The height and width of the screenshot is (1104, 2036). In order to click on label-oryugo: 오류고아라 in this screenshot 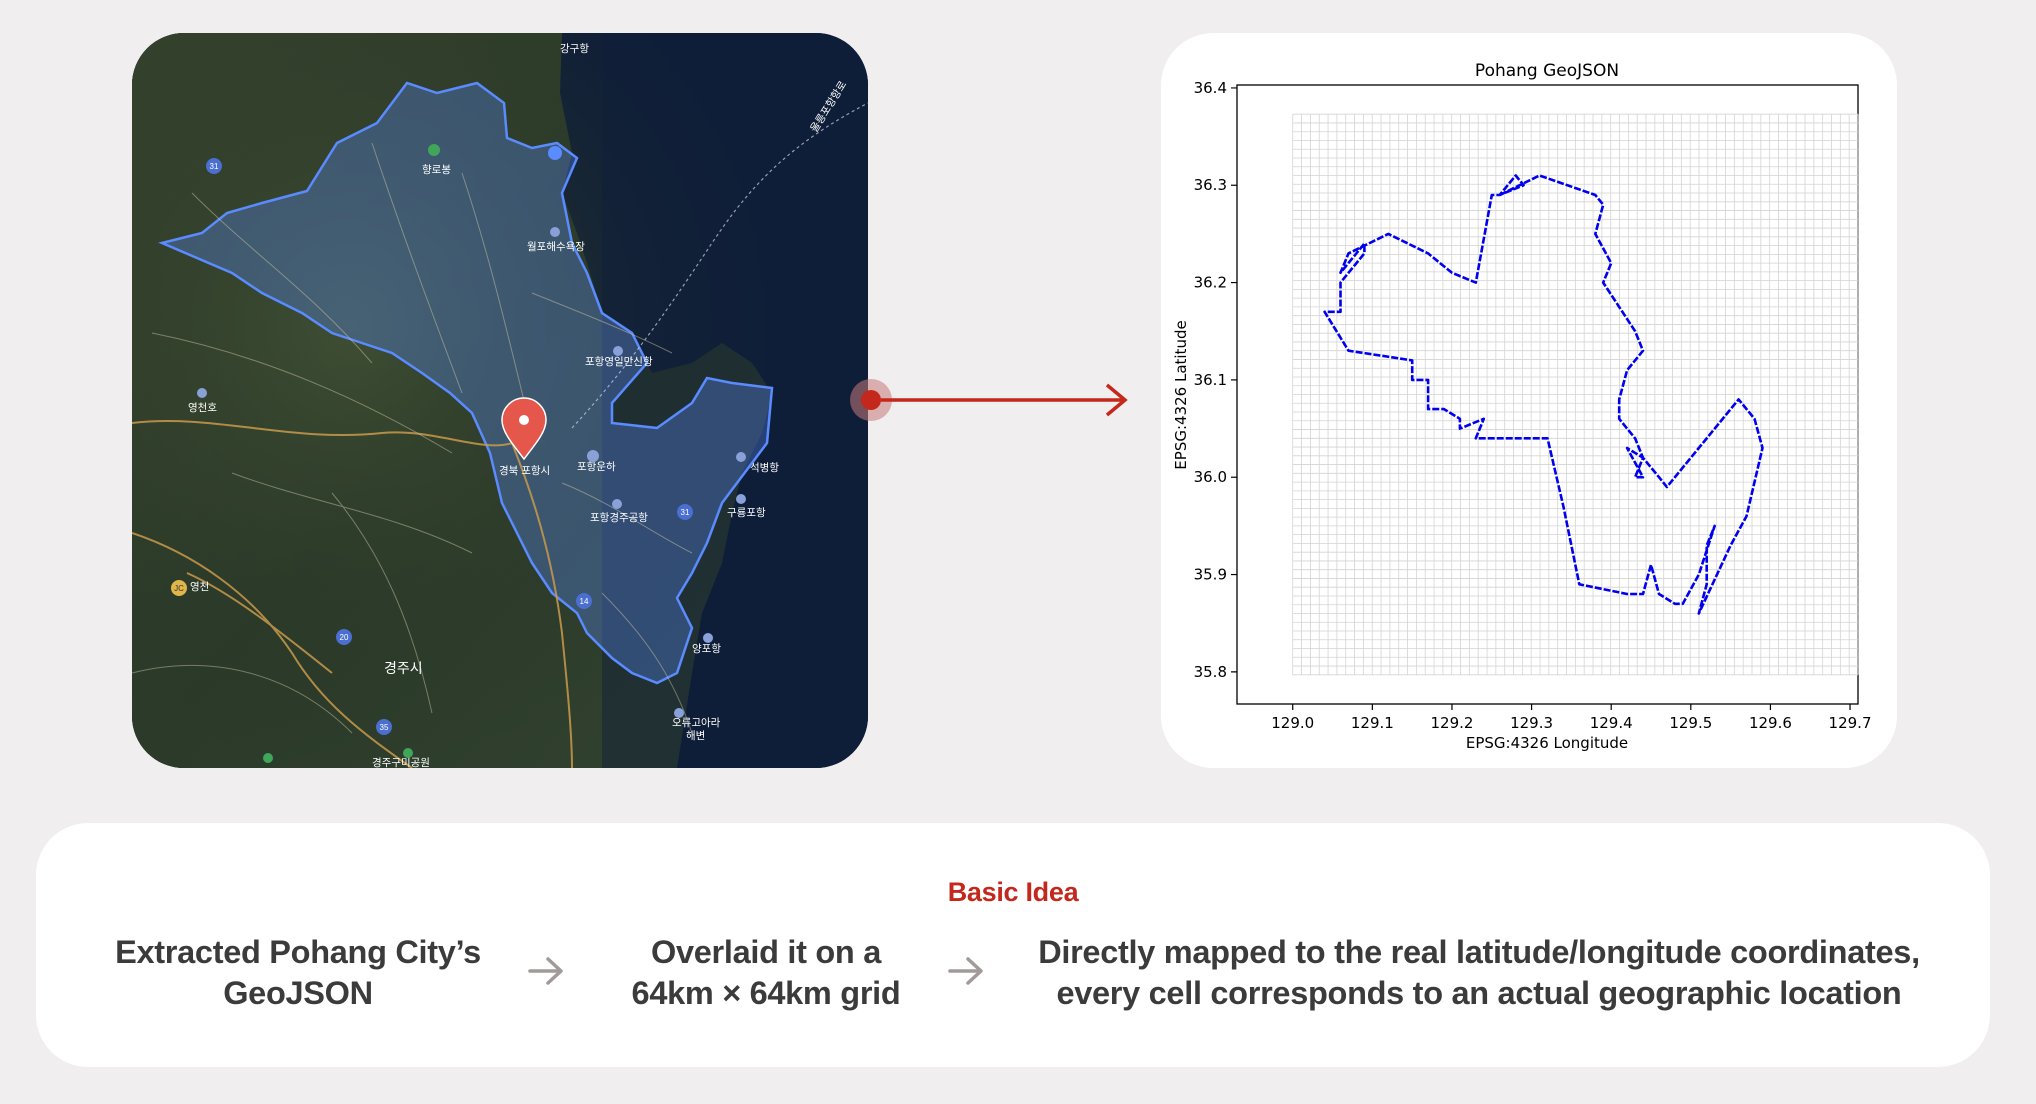, I will do `click(696, 723)`.